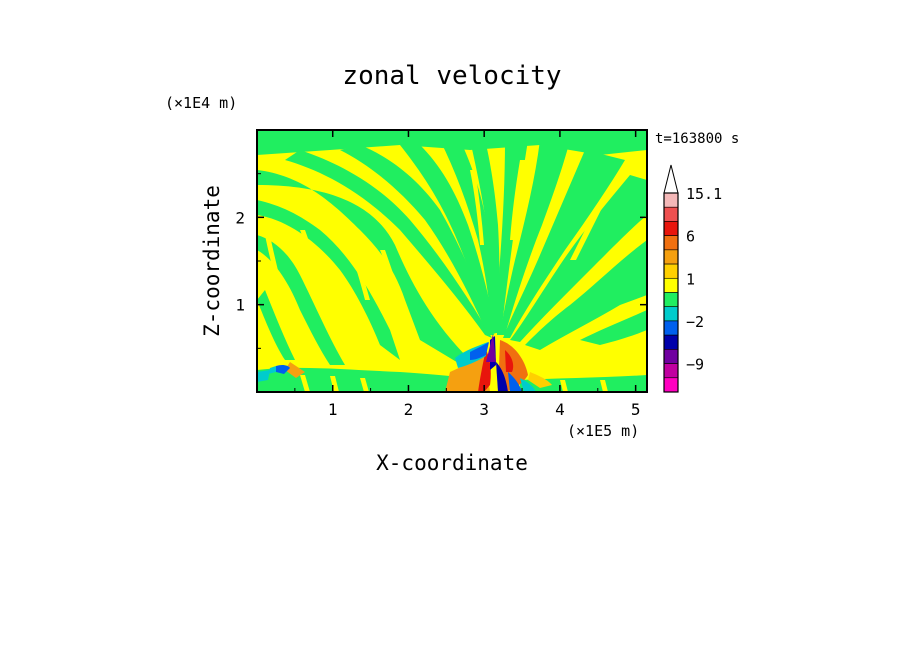 The image size is (904, 654). What do you see at coordinates (240, 217) in the screenshot?
I see `y-tick-label: 2` at bounding box center [240, 217].